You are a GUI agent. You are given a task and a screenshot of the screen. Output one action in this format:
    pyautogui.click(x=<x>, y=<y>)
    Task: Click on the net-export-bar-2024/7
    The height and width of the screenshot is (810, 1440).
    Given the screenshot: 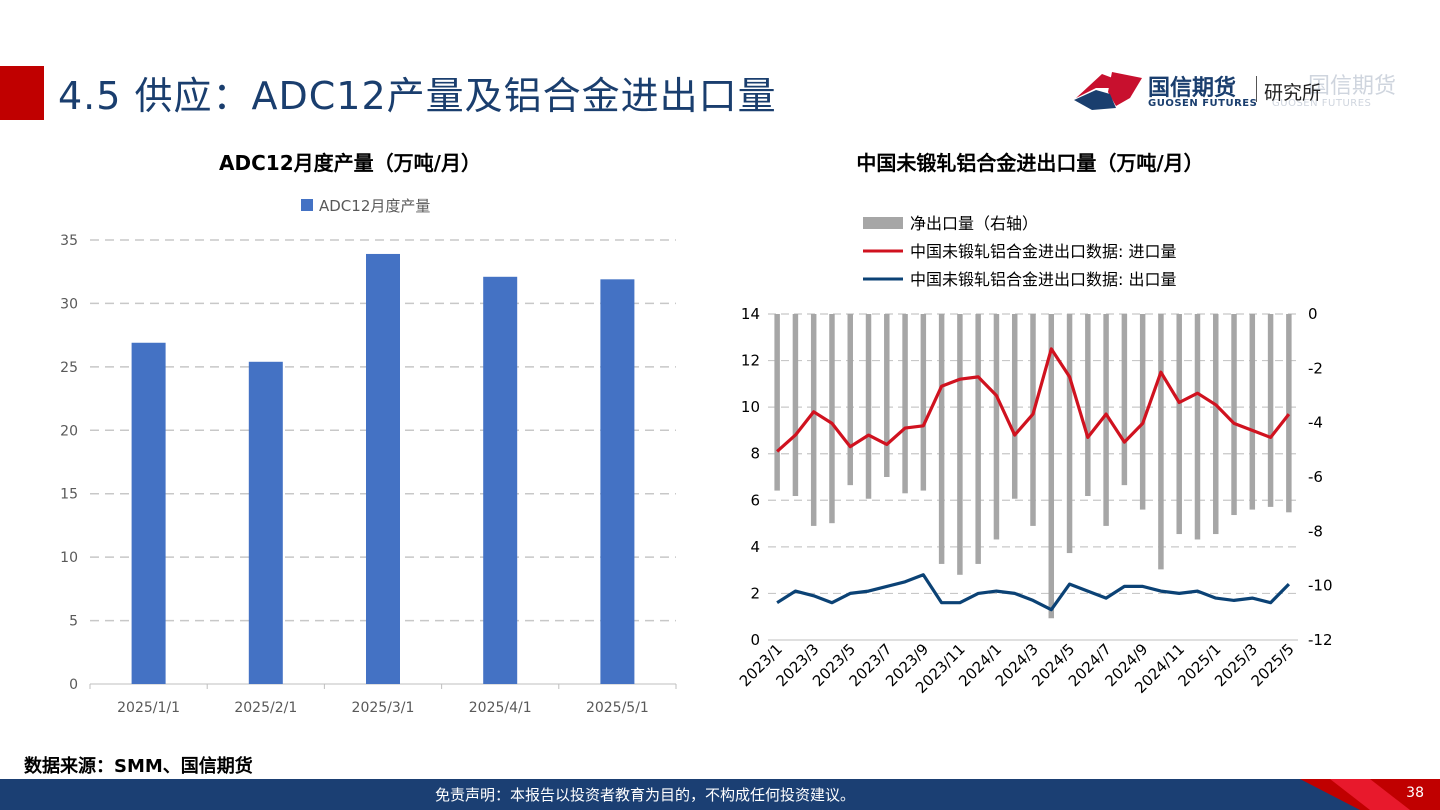 What is the action you would take?
    pyautogui.click(x=1106, y=420)
    